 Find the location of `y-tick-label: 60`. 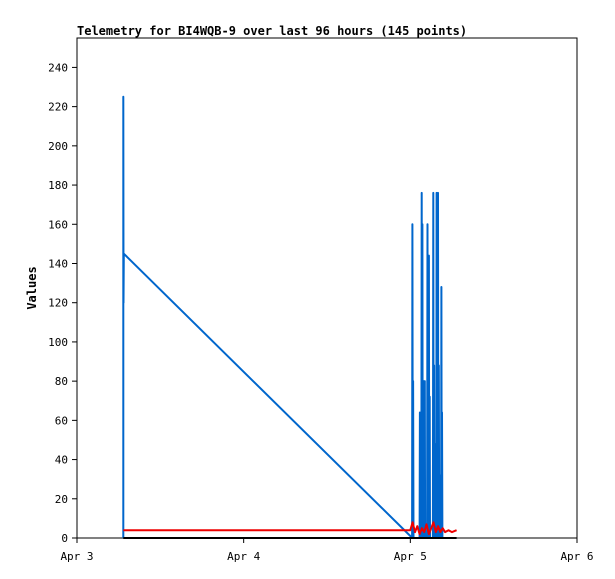

y-tick-label: 60 is located at coordinates (61, 420).